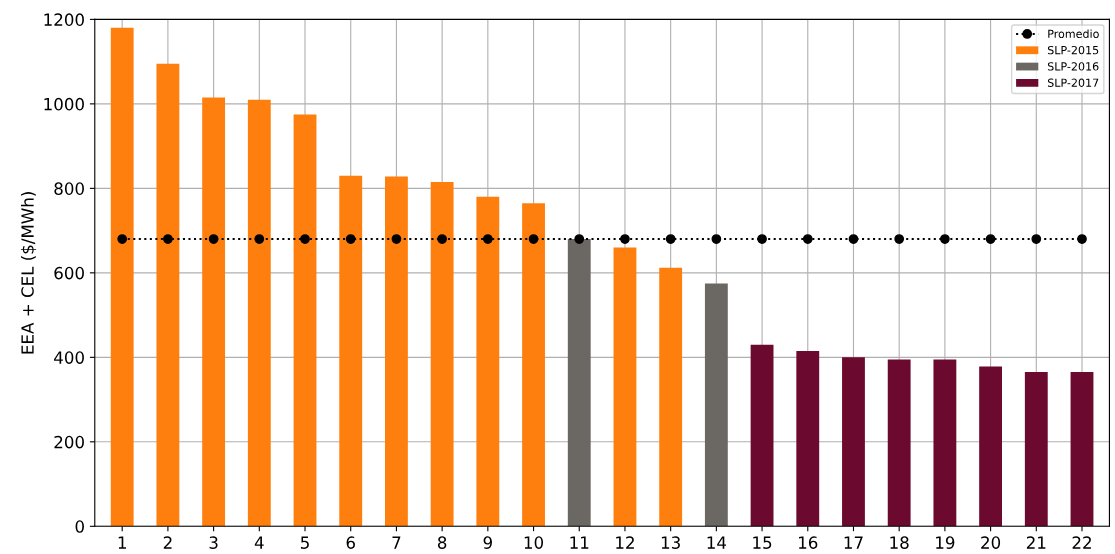 The image size is (1115, 554). What do you see at coordinates (64, 104) in the screenshot?
I see `y-tick-label: 1000` at bounding box center [64, 104].